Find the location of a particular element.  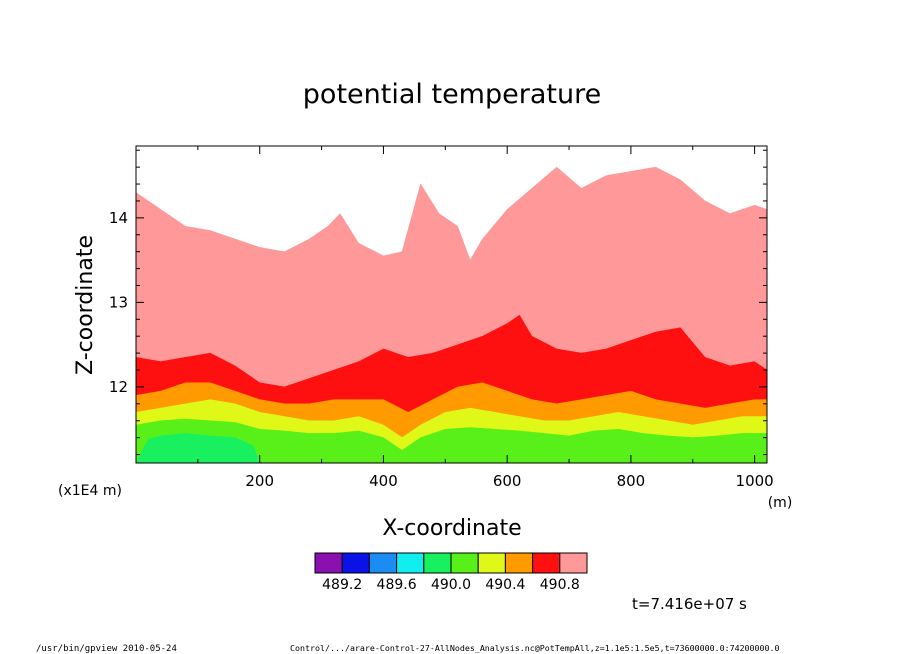

colorbar-label: 490.4 is located at coordinates (505, 585).